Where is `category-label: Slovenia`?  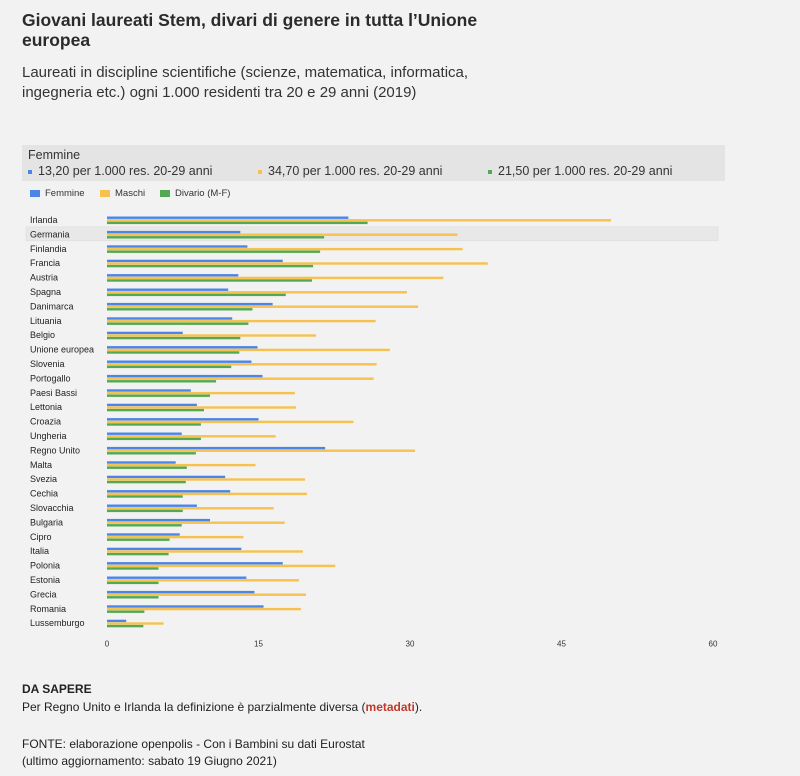 category-label: Slovenia is located at coordinates (47, 364).